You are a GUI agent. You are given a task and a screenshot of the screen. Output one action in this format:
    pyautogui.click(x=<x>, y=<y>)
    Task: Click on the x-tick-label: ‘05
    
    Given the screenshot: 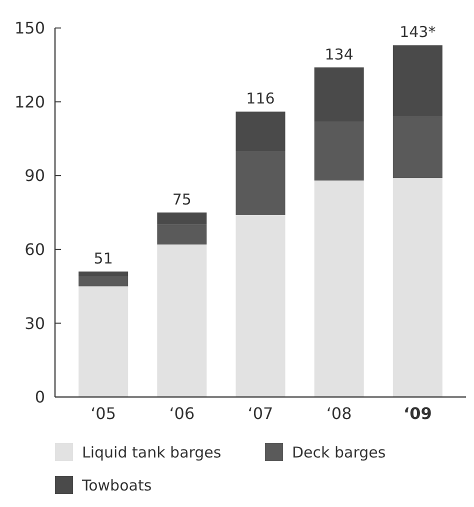 What is the action you would take?
    pyautogui.click(x=103, y=413)
    